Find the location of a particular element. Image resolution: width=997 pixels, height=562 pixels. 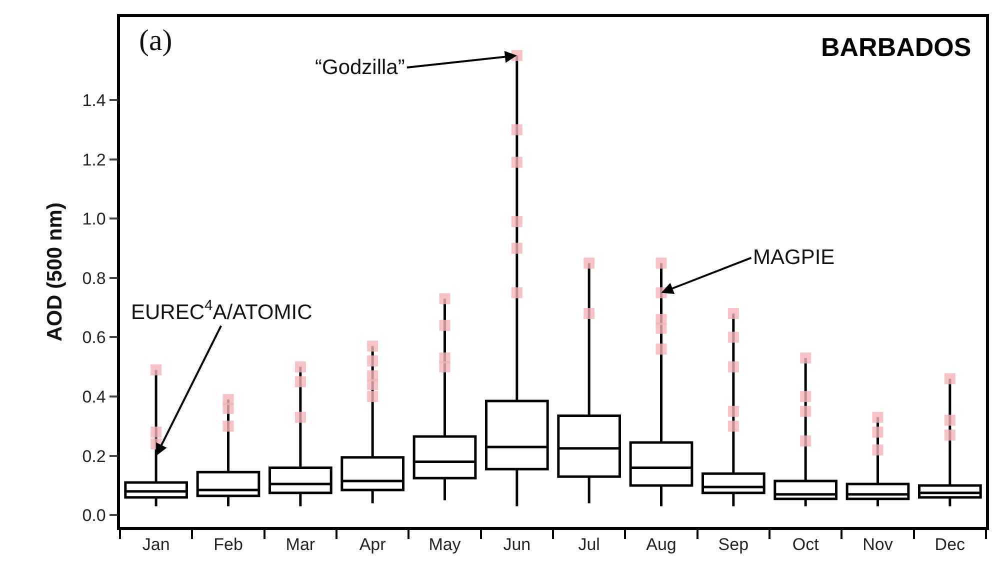

y-tick-label: 0.4 is located at coordinates (94, 396).